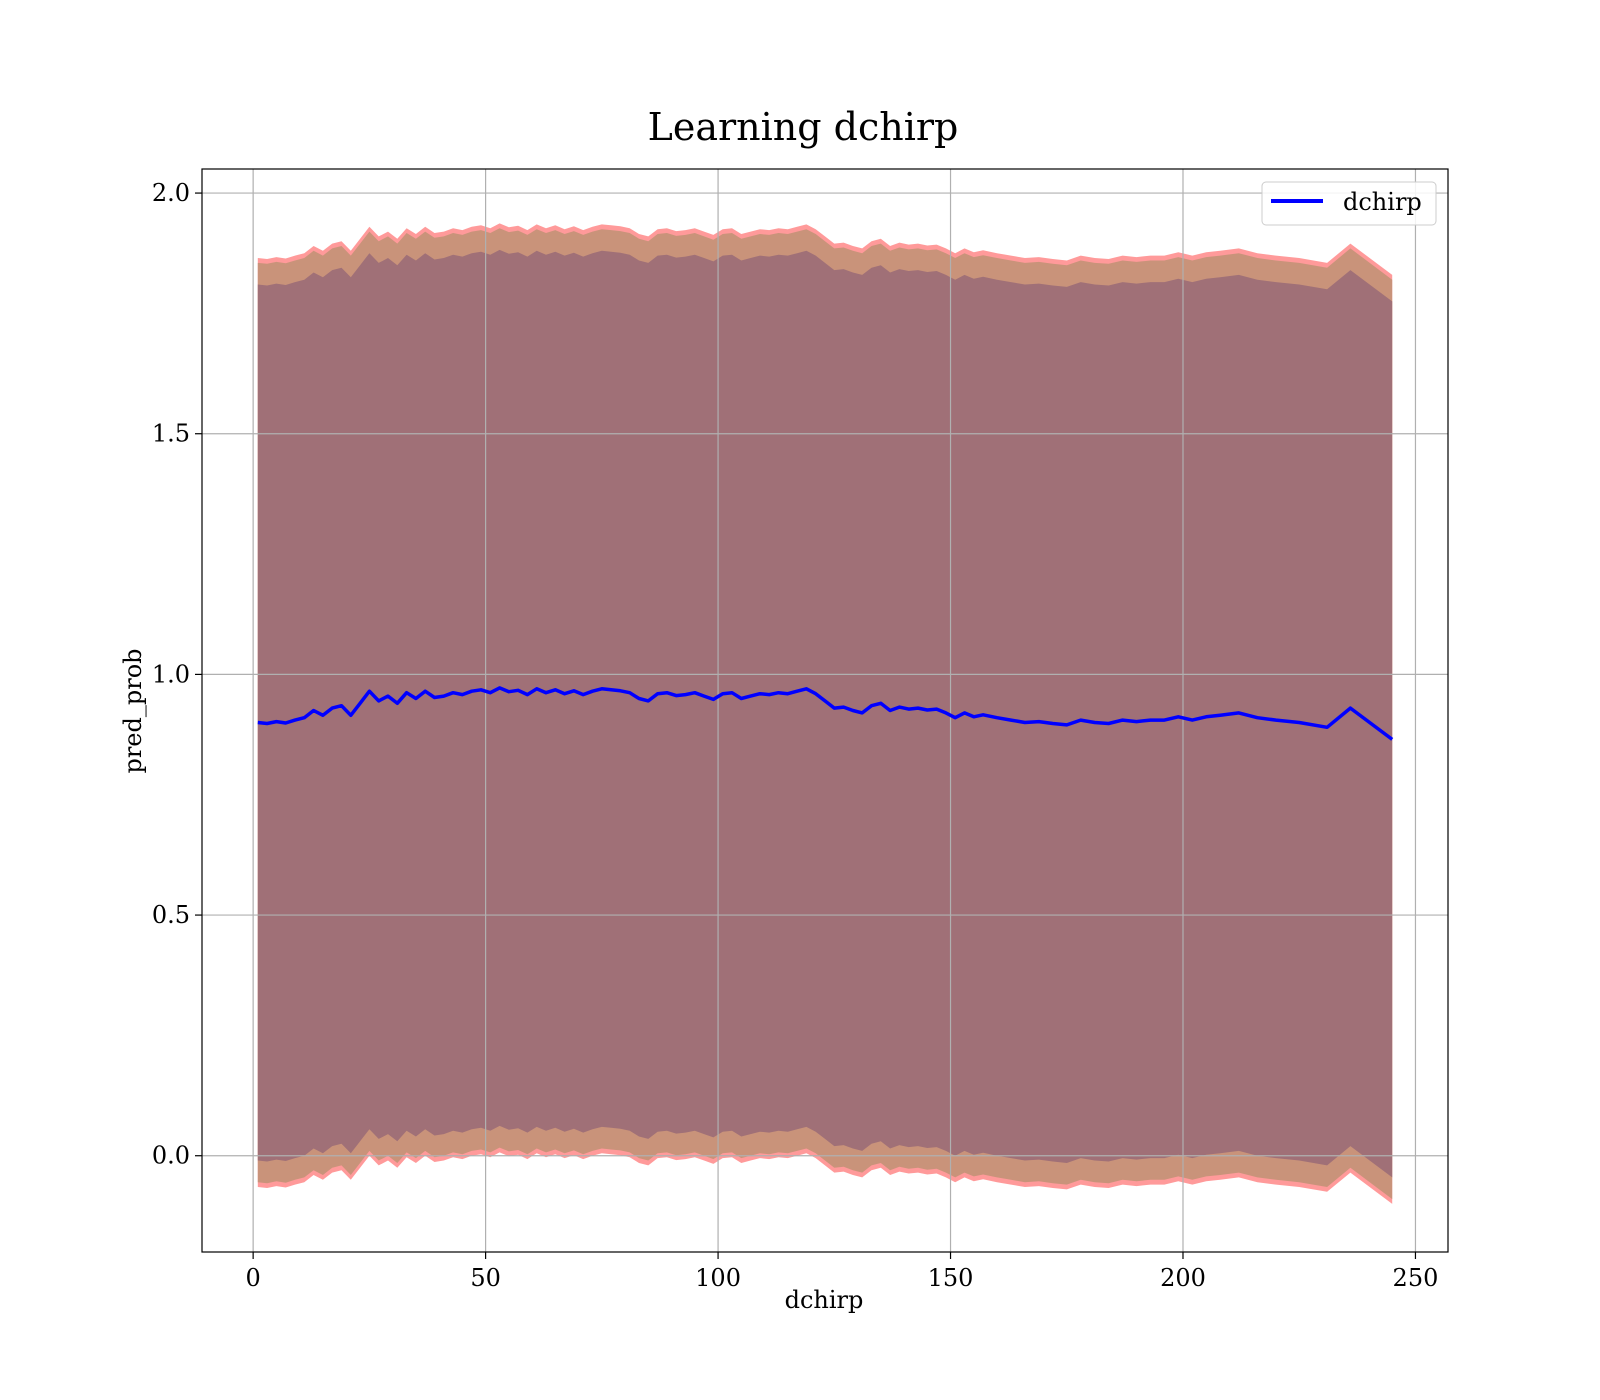 This screenshot has width=1600, height=1400. I want to click on x-tick-label: 150, so click(951, 1278).